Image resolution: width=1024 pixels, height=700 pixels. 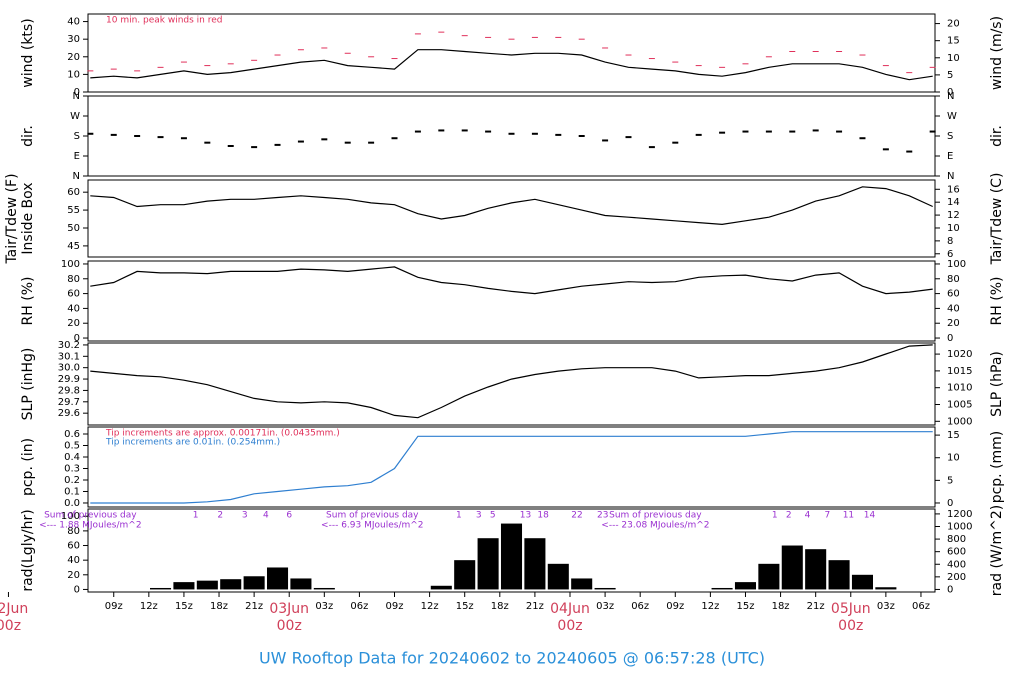 What do you see at coordinates (602, 516) in the screenshot?
I see `hour-label: 23` at bounding box center [602, 516].